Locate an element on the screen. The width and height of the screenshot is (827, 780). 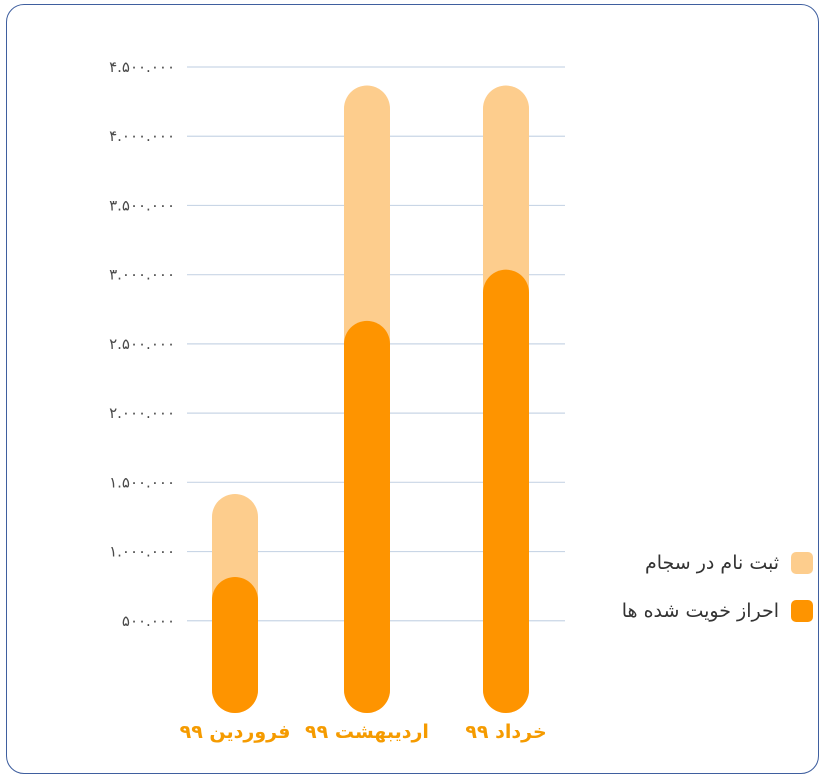
x-category-label: خرداد ۹۹ is located at coordinates (505, 732).